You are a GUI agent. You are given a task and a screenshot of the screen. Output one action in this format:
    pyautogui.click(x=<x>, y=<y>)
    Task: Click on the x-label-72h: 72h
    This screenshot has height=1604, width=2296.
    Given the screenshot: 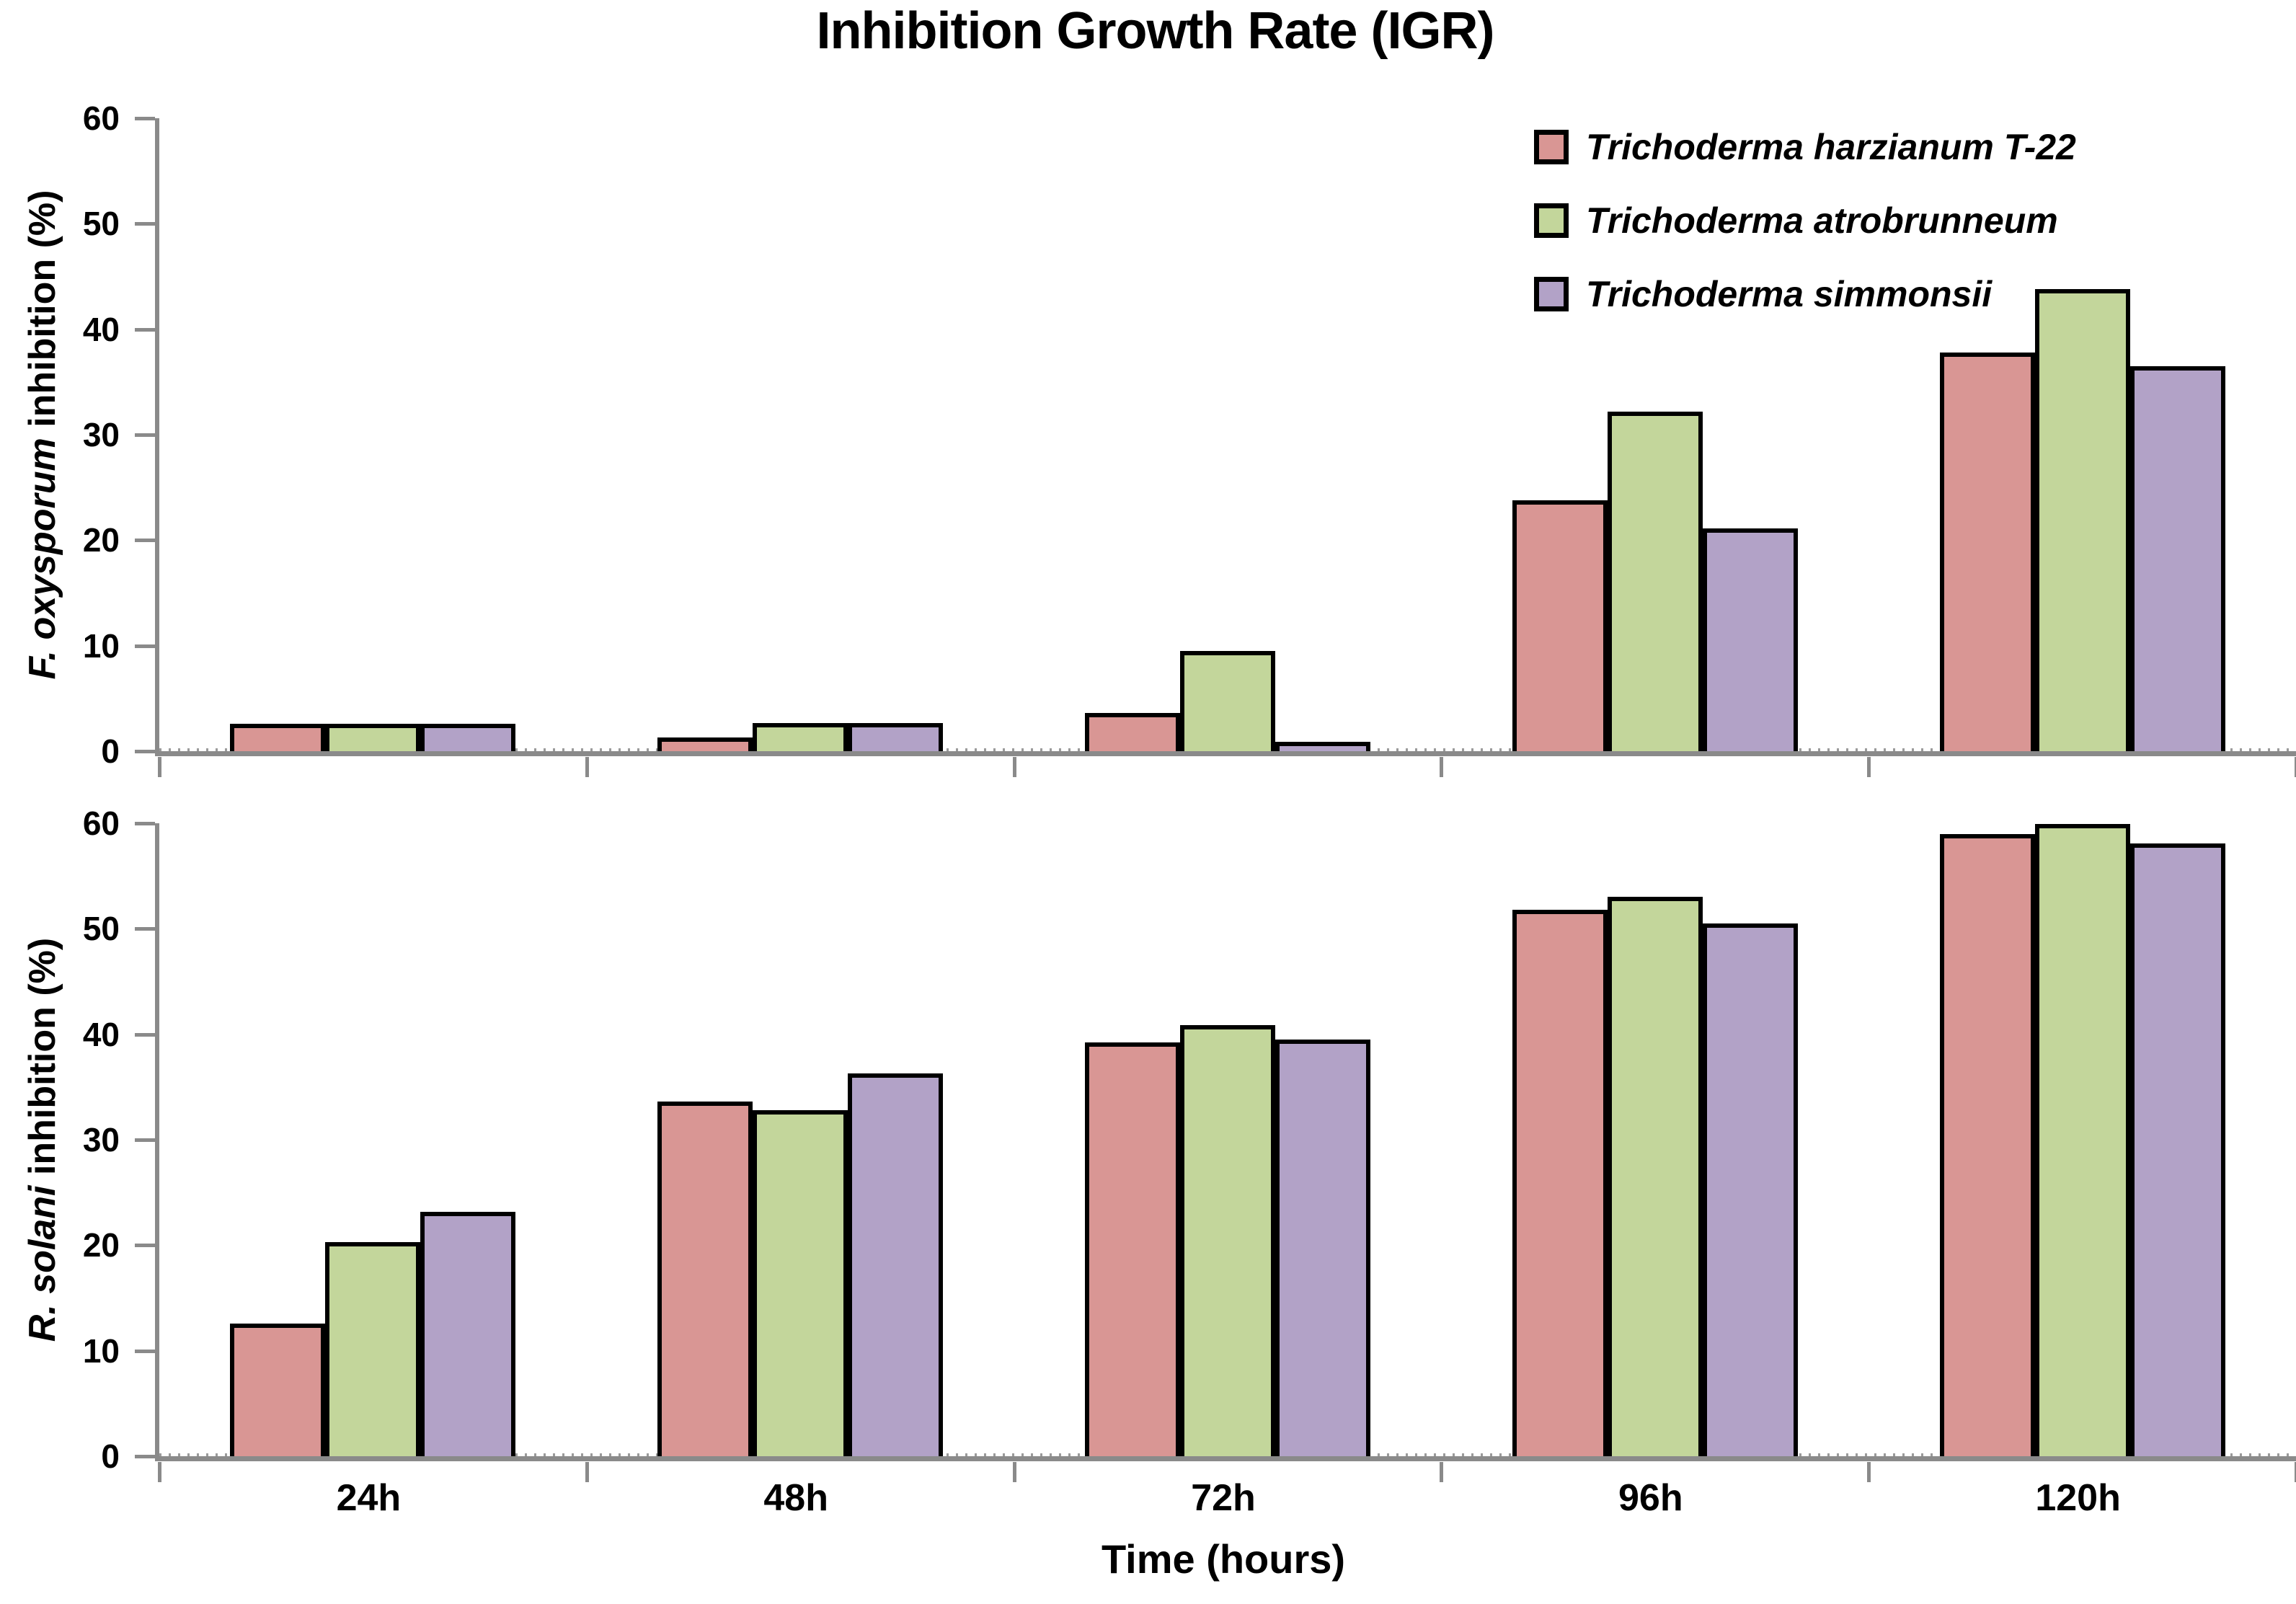 What is the action you would take?
    pyautogui.click(x=1223, y=1498)
    